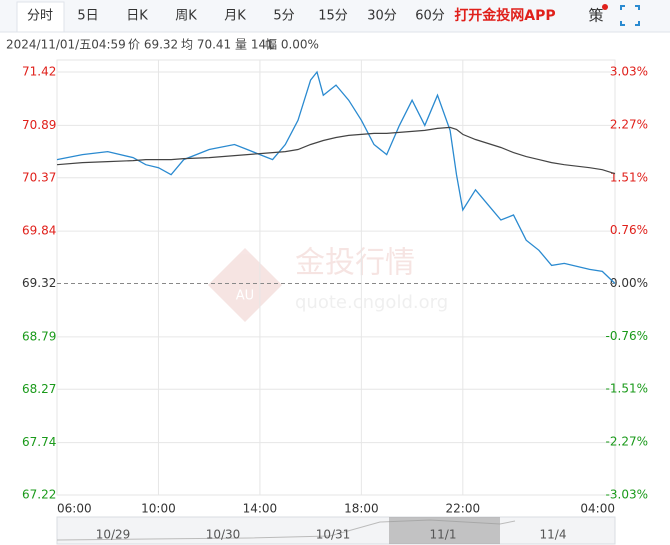 The width and height of the screenshot is (670, 545). I want to click on watermark-brand: 金投行情, so click(355, 263).